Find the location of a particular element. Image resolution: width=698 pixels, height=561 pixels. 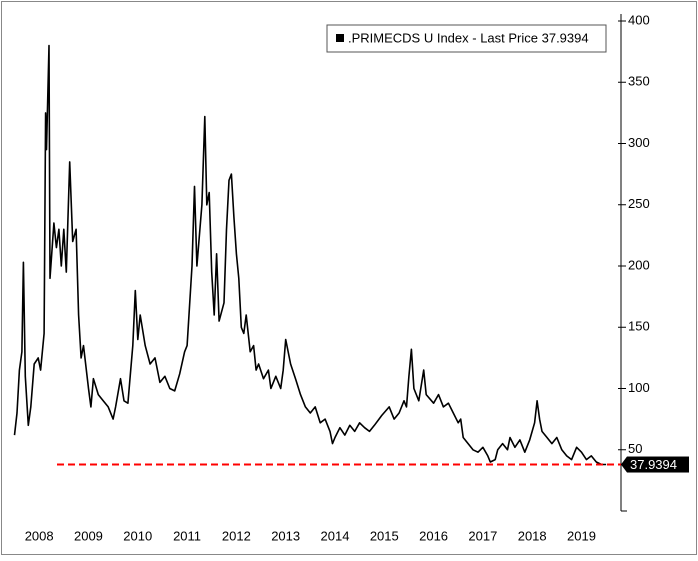

x-tick-label: 2010 is located at coordinates (137, 535).